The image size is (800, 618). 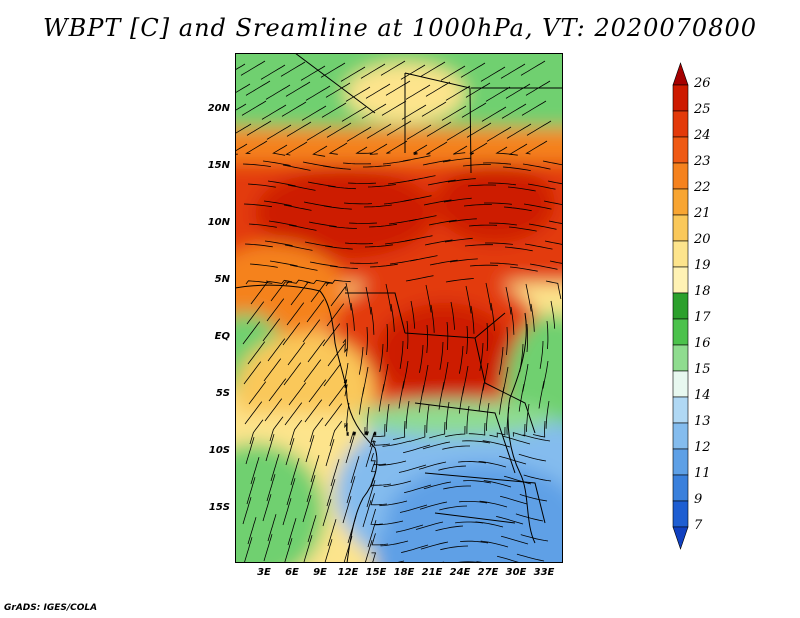 What do you see at coordinates (320, 572) in the screenshot?
I see `lon-label-9e: 9E` at bounding box center [320, 572].